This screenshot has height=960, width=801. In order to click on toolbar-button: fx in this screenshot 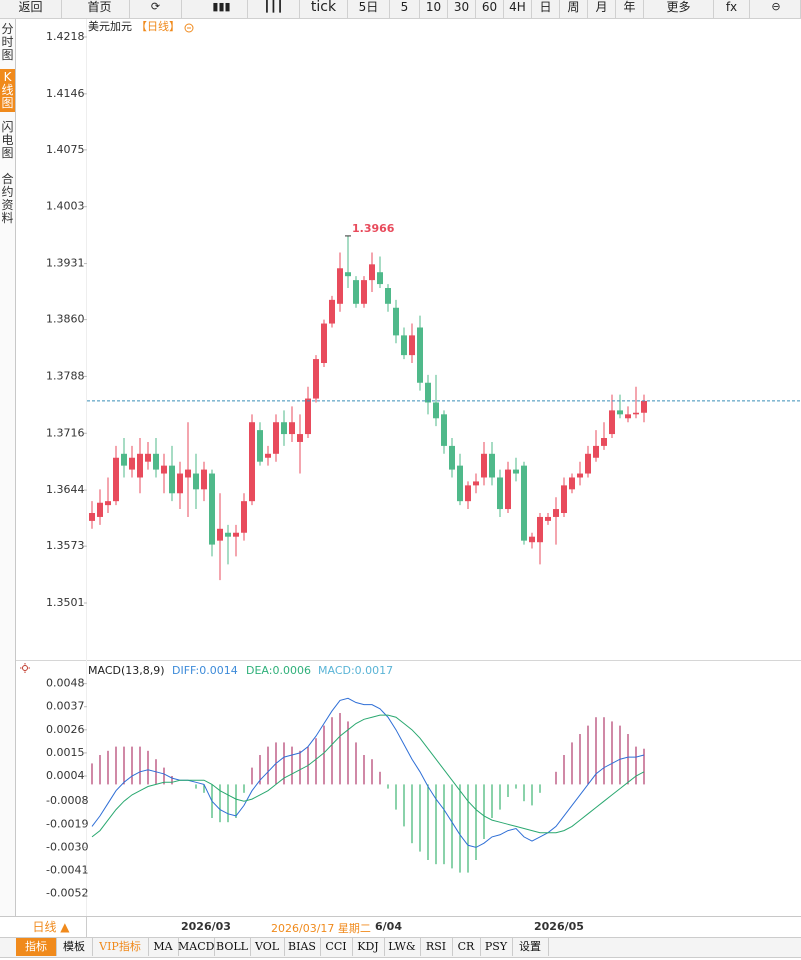, I will do `click(732, 9)`.